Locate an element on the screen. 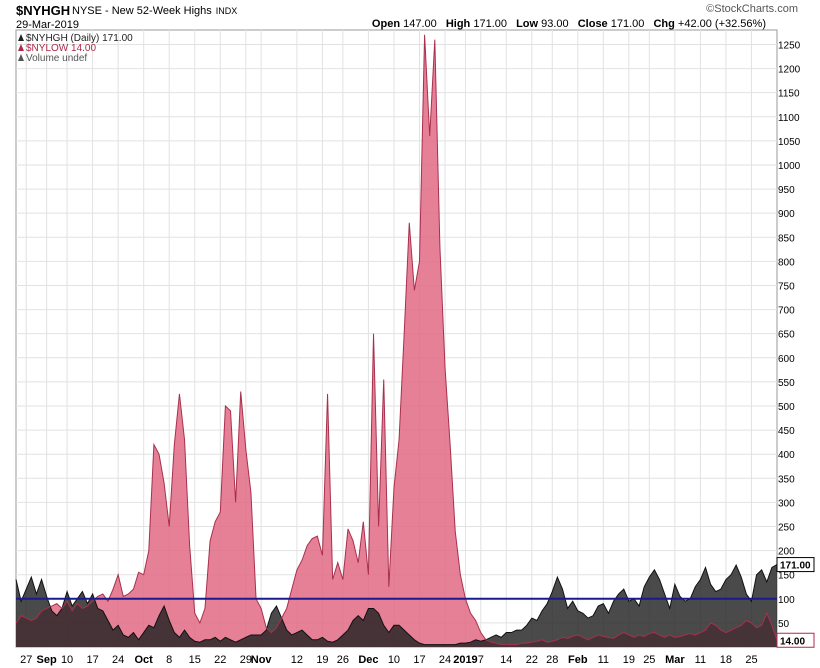 The width and height of the screenshot is (820, 668). x-tick-label: 12 is located at coordinates (297, 660).